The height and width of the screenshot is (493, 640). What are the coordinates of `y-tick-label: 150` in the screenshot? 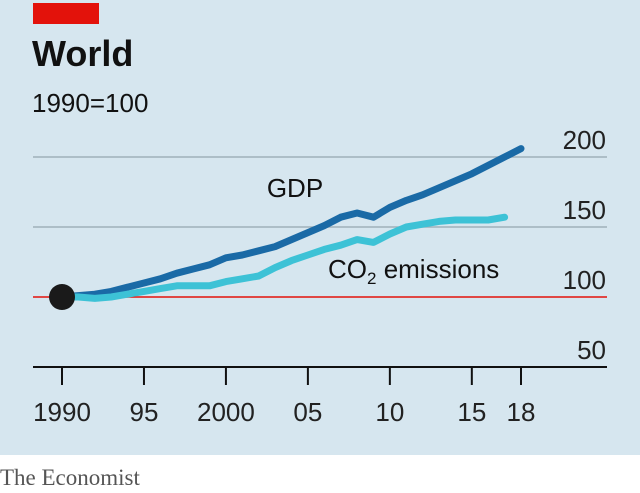 It's located at (584, 210).